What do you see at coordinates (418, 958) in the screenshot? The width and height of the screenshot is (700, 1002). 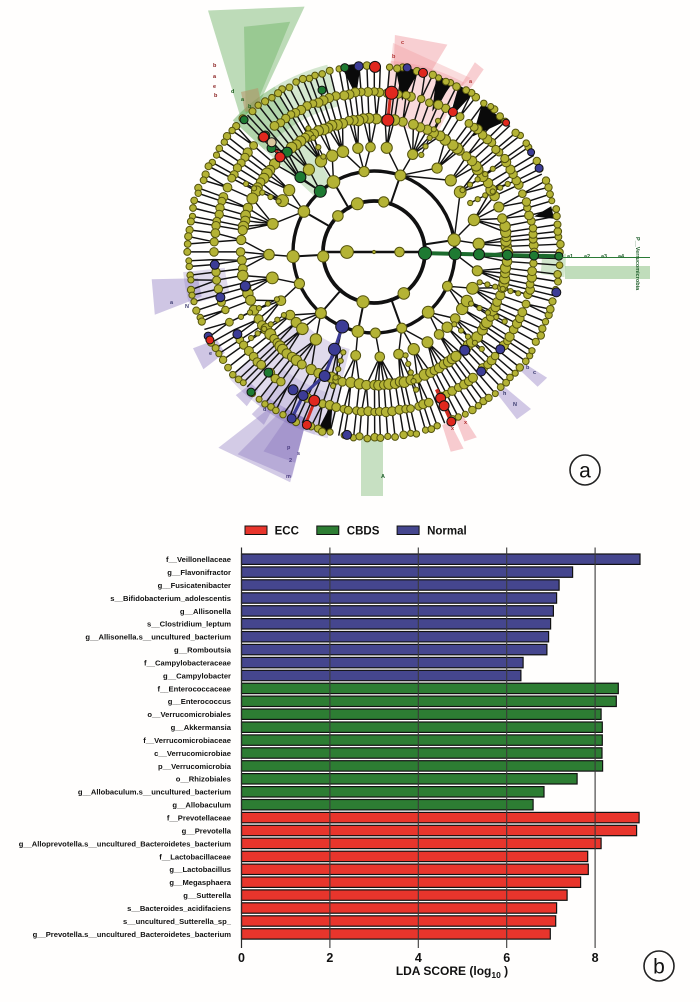 I see `svg-text: 4` at bounding box center [418, 958].